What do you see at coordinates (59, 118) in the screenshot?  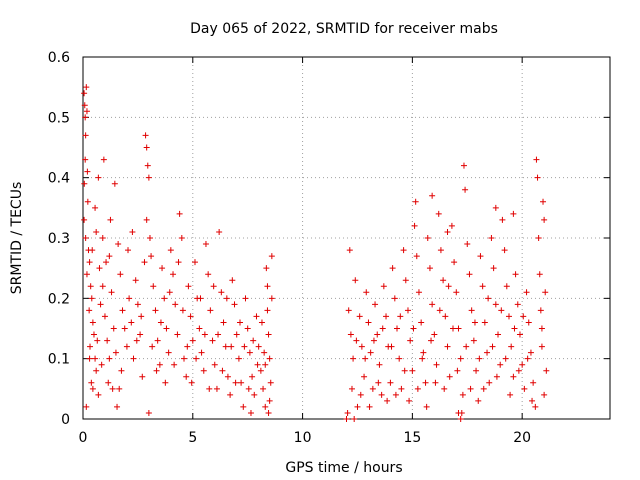 I see `y-tick-label: 0.5` at bounding box center [59, 118].